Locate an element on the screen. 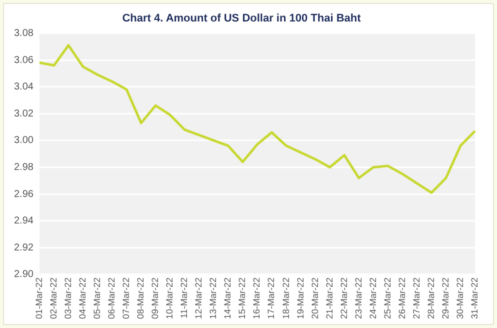 The height and width of the screenshot is (328, 497). x-tick-label: 21-Mar-22 is located at coordinates (329, 298).